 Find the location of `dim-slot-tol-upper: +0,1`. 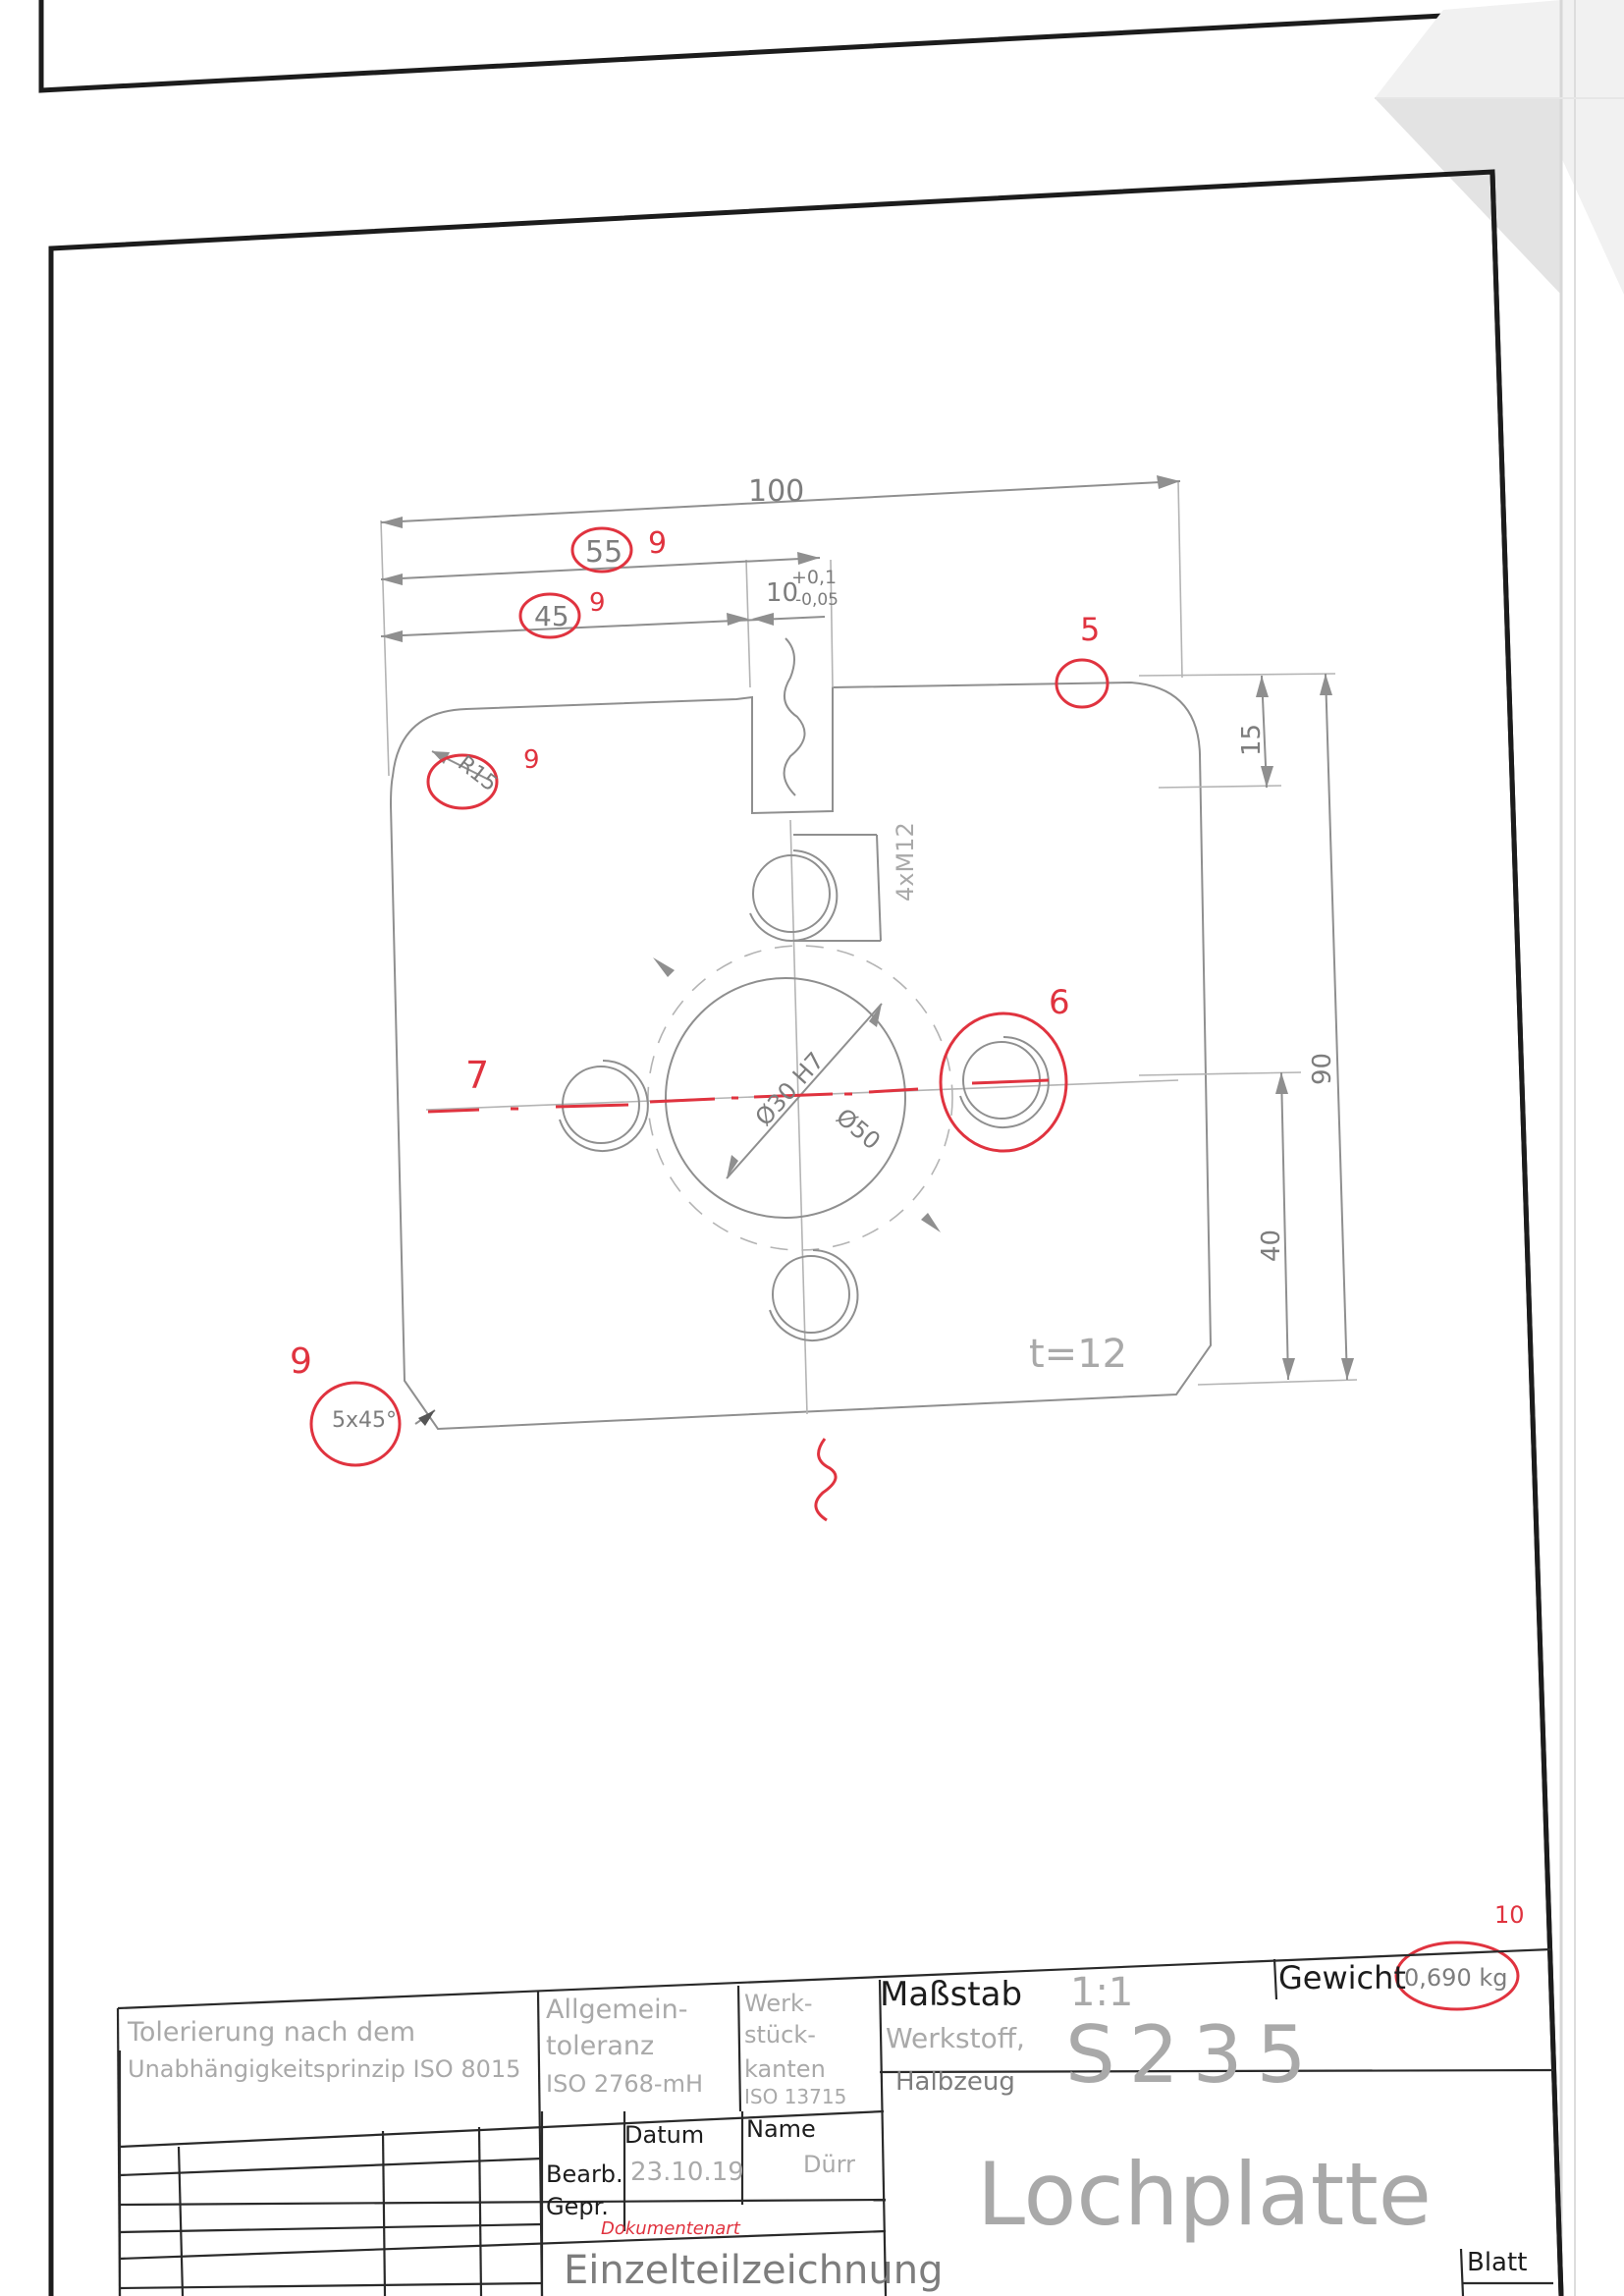

dim-slot-tol-upper: +0,1 is located at coordinates (814, 577).